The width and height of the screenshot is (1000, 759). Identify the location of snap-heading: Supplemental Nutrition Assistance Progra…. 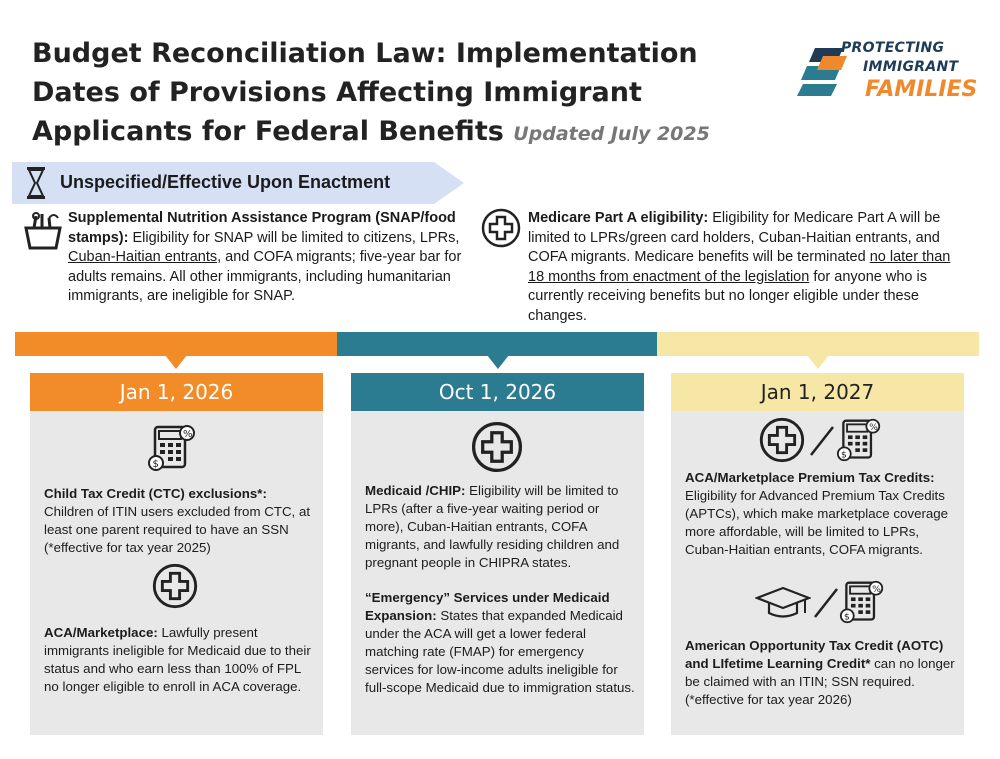
(262, 228).